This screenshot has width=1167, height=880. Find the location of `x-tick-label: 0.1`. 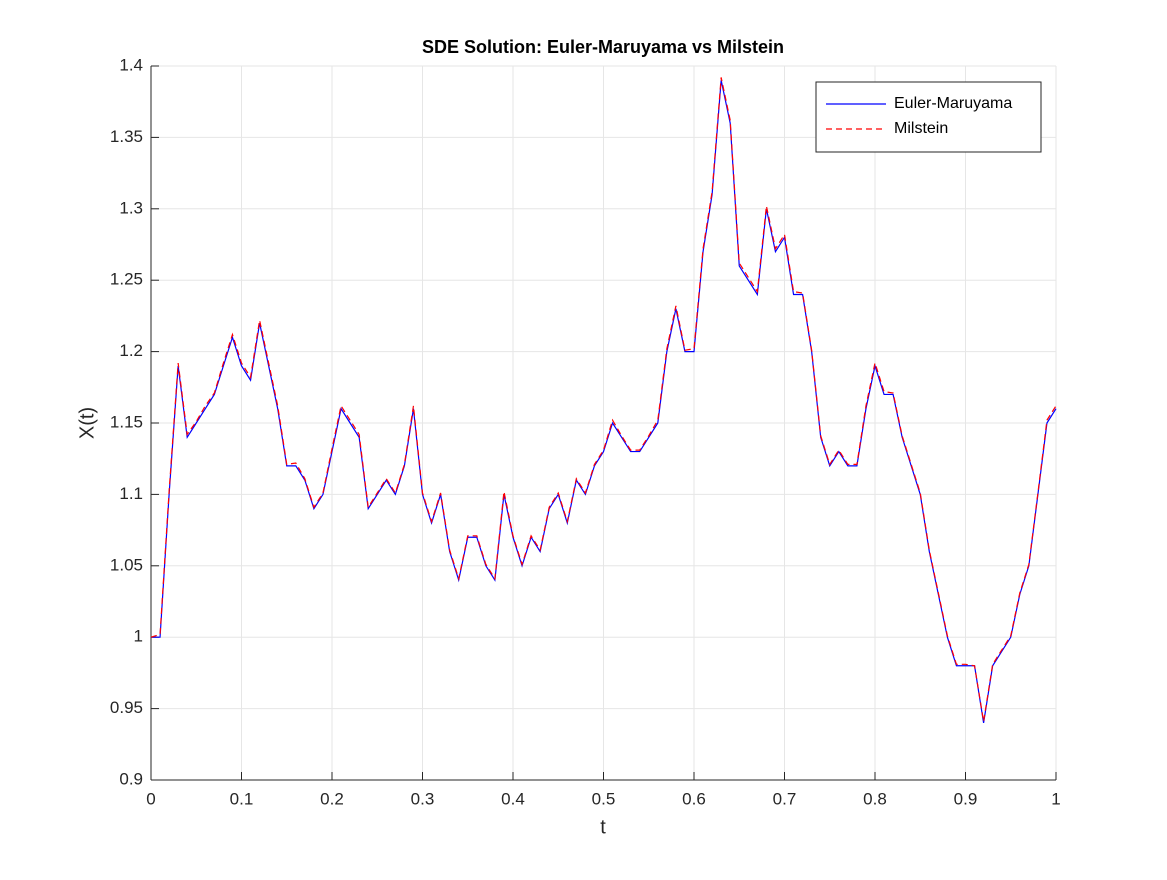

x-tick-label: 0.1 is located at coordinates (242, 798).